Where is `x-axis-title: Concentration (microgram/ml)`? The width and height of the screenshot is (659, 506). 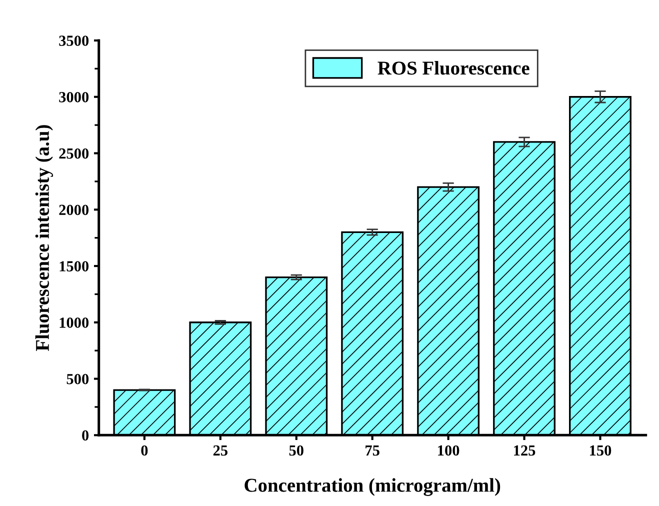
x-axis-title: Concentration (microgram/ml) is located at coordinates (372, 487).